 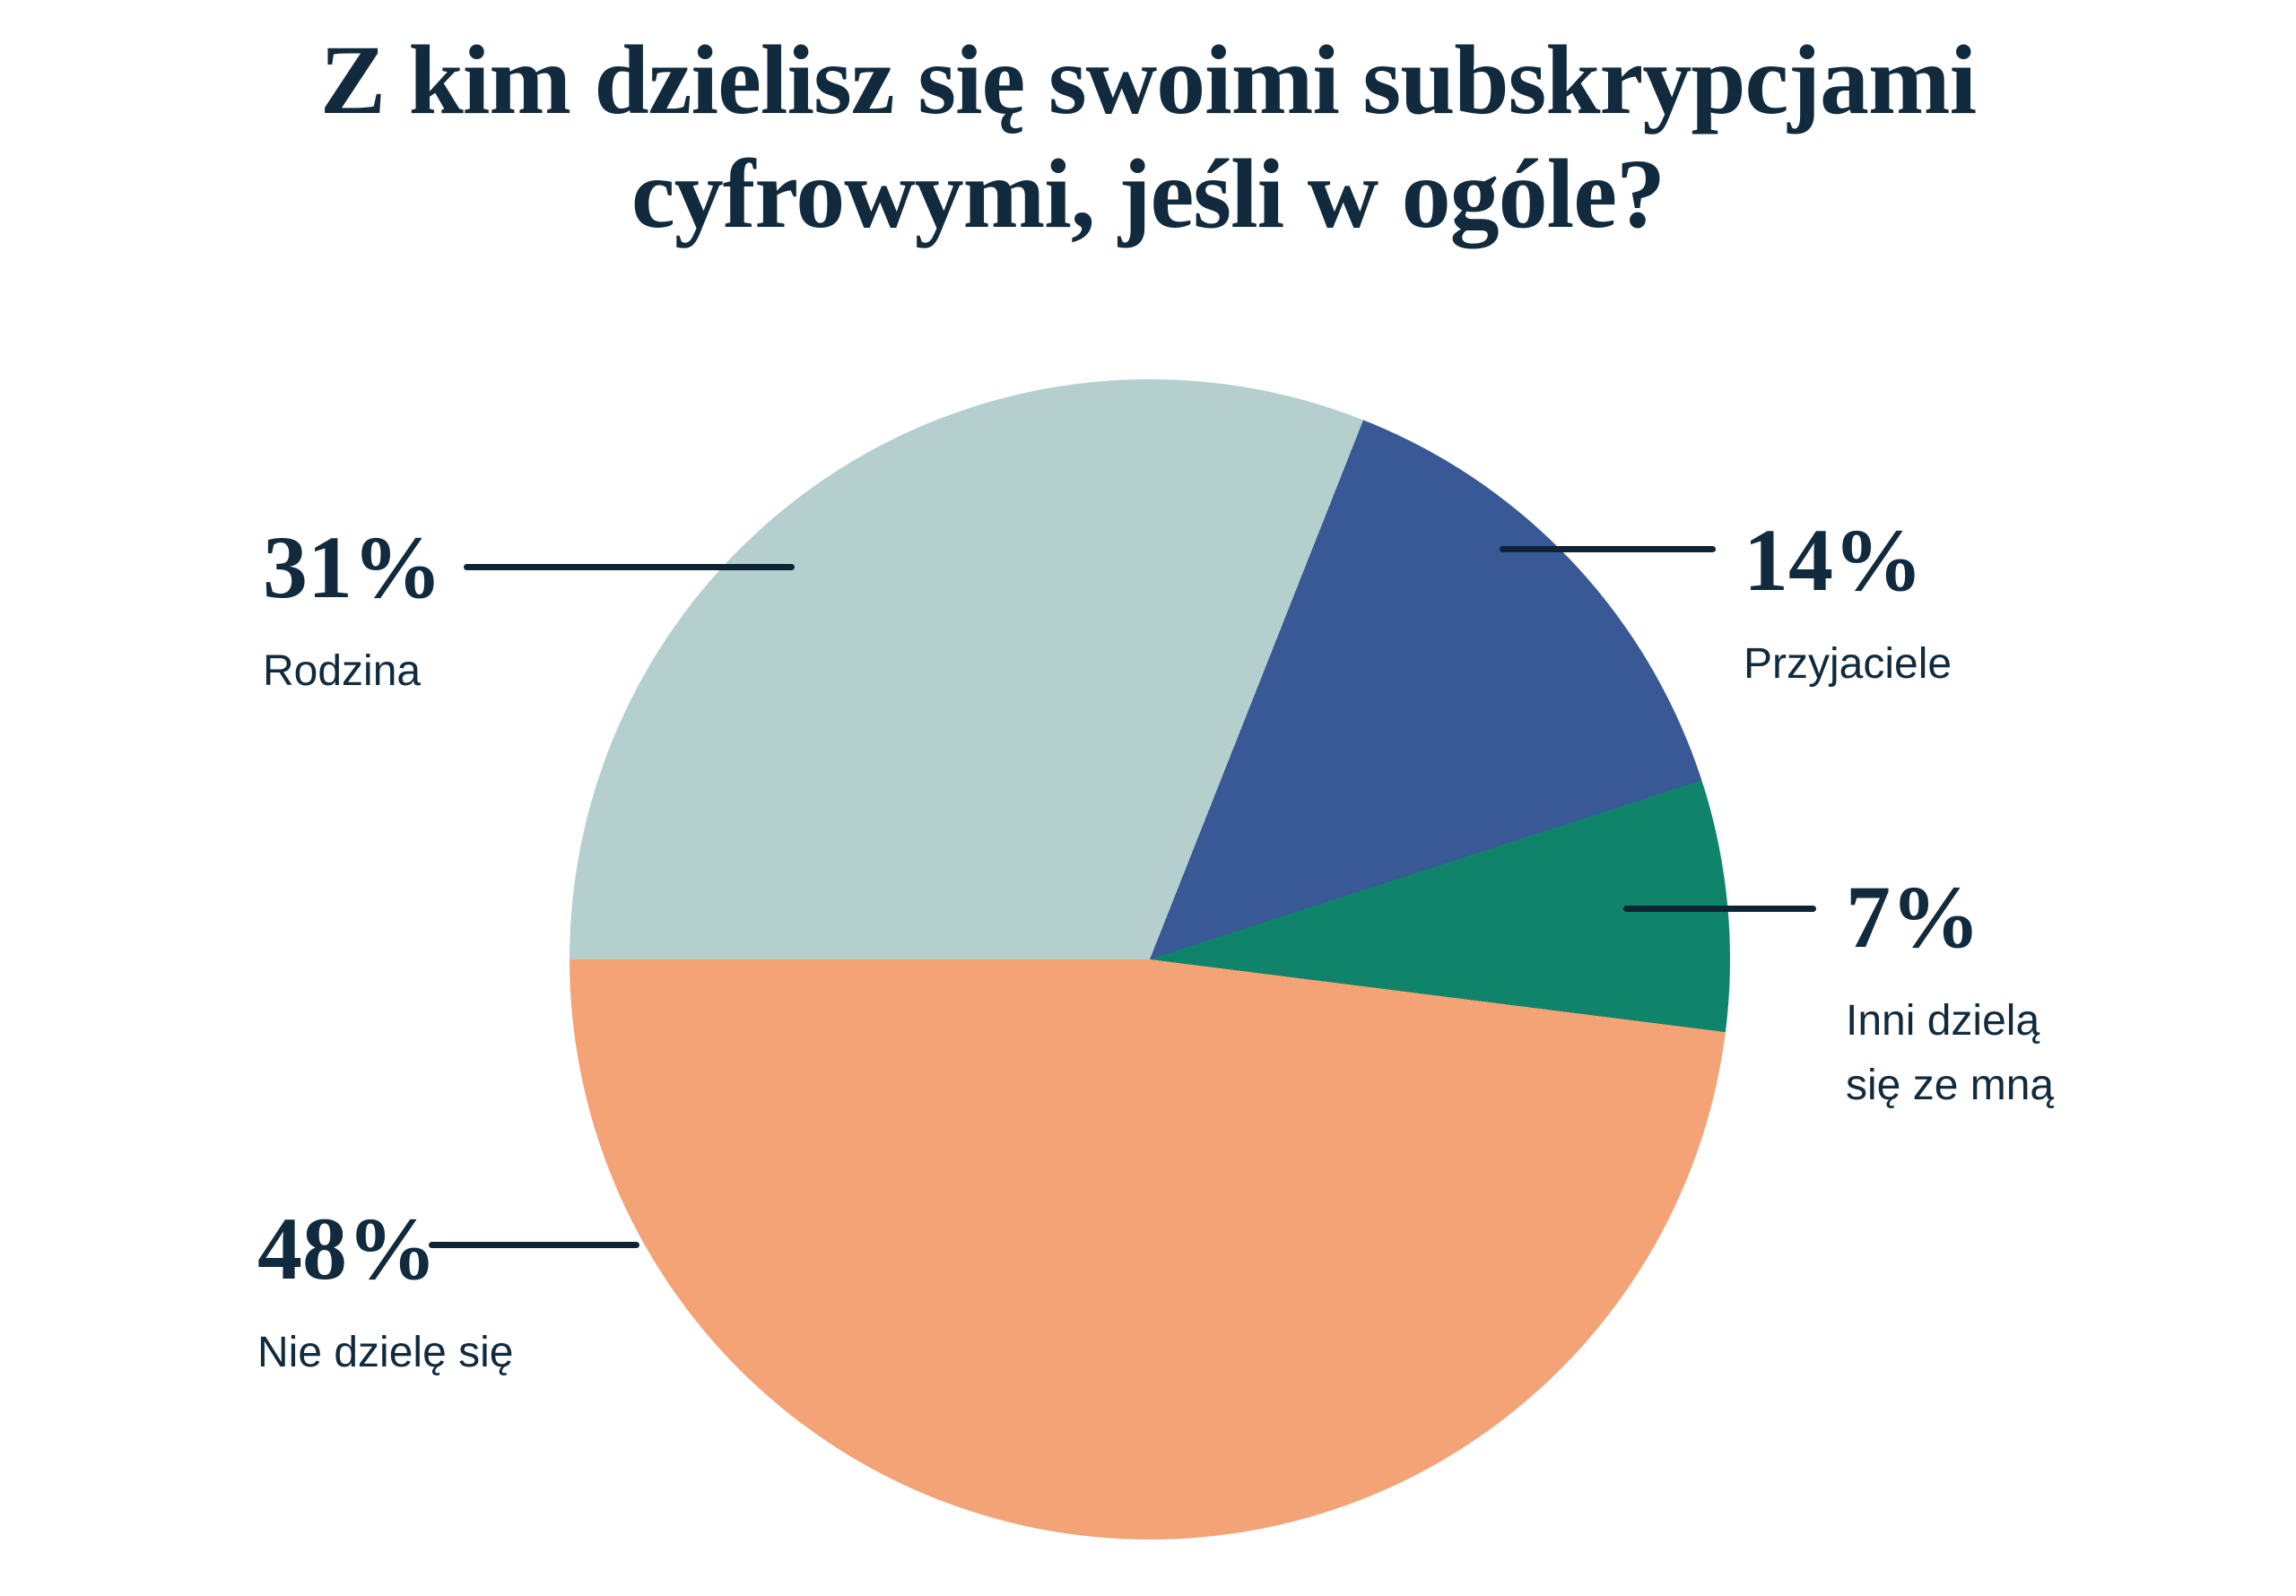 What do you see at coordinates (629, 567) in the screenshot?
I see `leader-line-rodzina` at bounding box center [629, 567].